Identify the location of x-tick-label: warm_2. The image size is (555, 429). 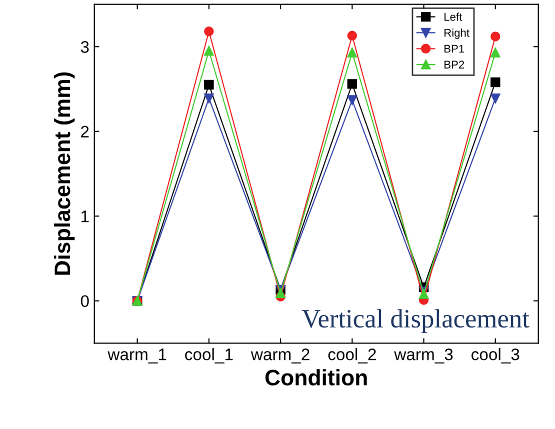
(280, 356).